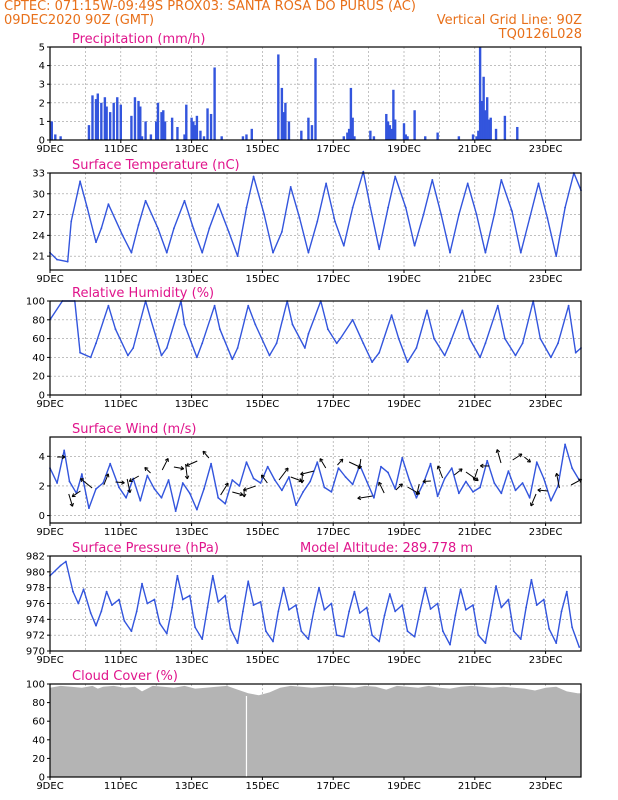 The image size is (618, 800). What do you see at coordinates (38, 194) in the screenshot?
I see `y-tick-label: 30` at bounding box center [38, 194].